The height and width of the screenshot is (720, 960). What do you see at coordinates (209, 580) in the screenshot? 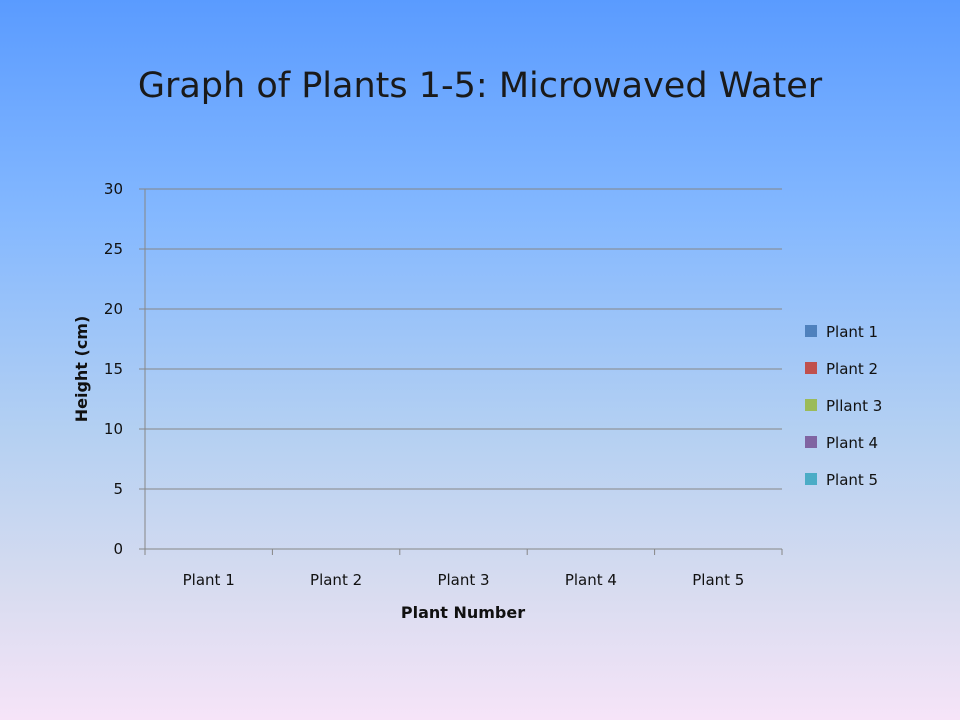
I see `x-tick-label: Plant 1` at bounding box center [209, 580].